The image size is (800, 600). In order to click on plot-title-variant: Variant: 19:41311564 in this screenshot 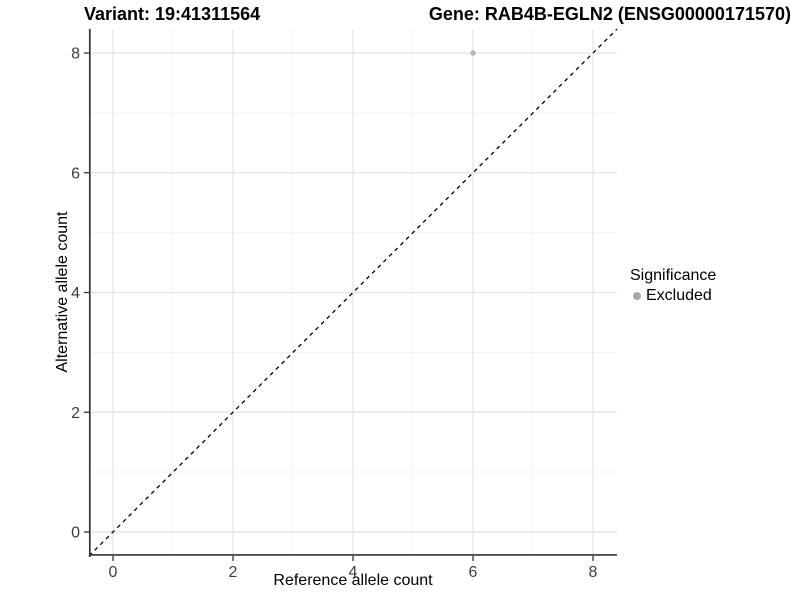, I will do `click(172, 14)`.